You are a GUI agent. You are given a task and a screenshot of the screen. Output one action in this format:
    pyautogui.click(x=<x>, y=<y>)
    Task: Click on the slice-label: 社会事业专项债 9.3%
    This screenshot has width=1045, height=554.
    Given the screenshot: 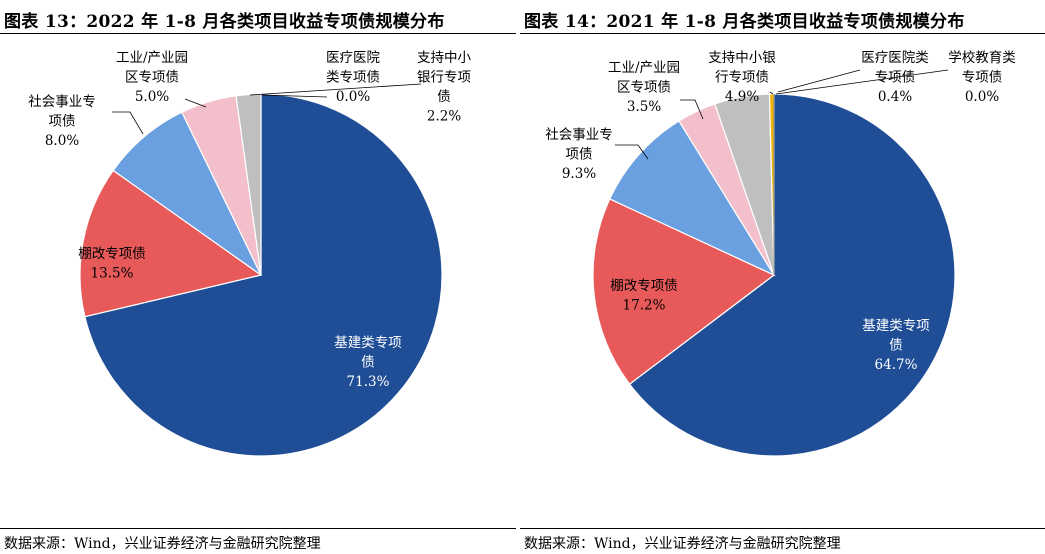 What is the action you would take?
    pyautogui.click(x=579, y=154)
    